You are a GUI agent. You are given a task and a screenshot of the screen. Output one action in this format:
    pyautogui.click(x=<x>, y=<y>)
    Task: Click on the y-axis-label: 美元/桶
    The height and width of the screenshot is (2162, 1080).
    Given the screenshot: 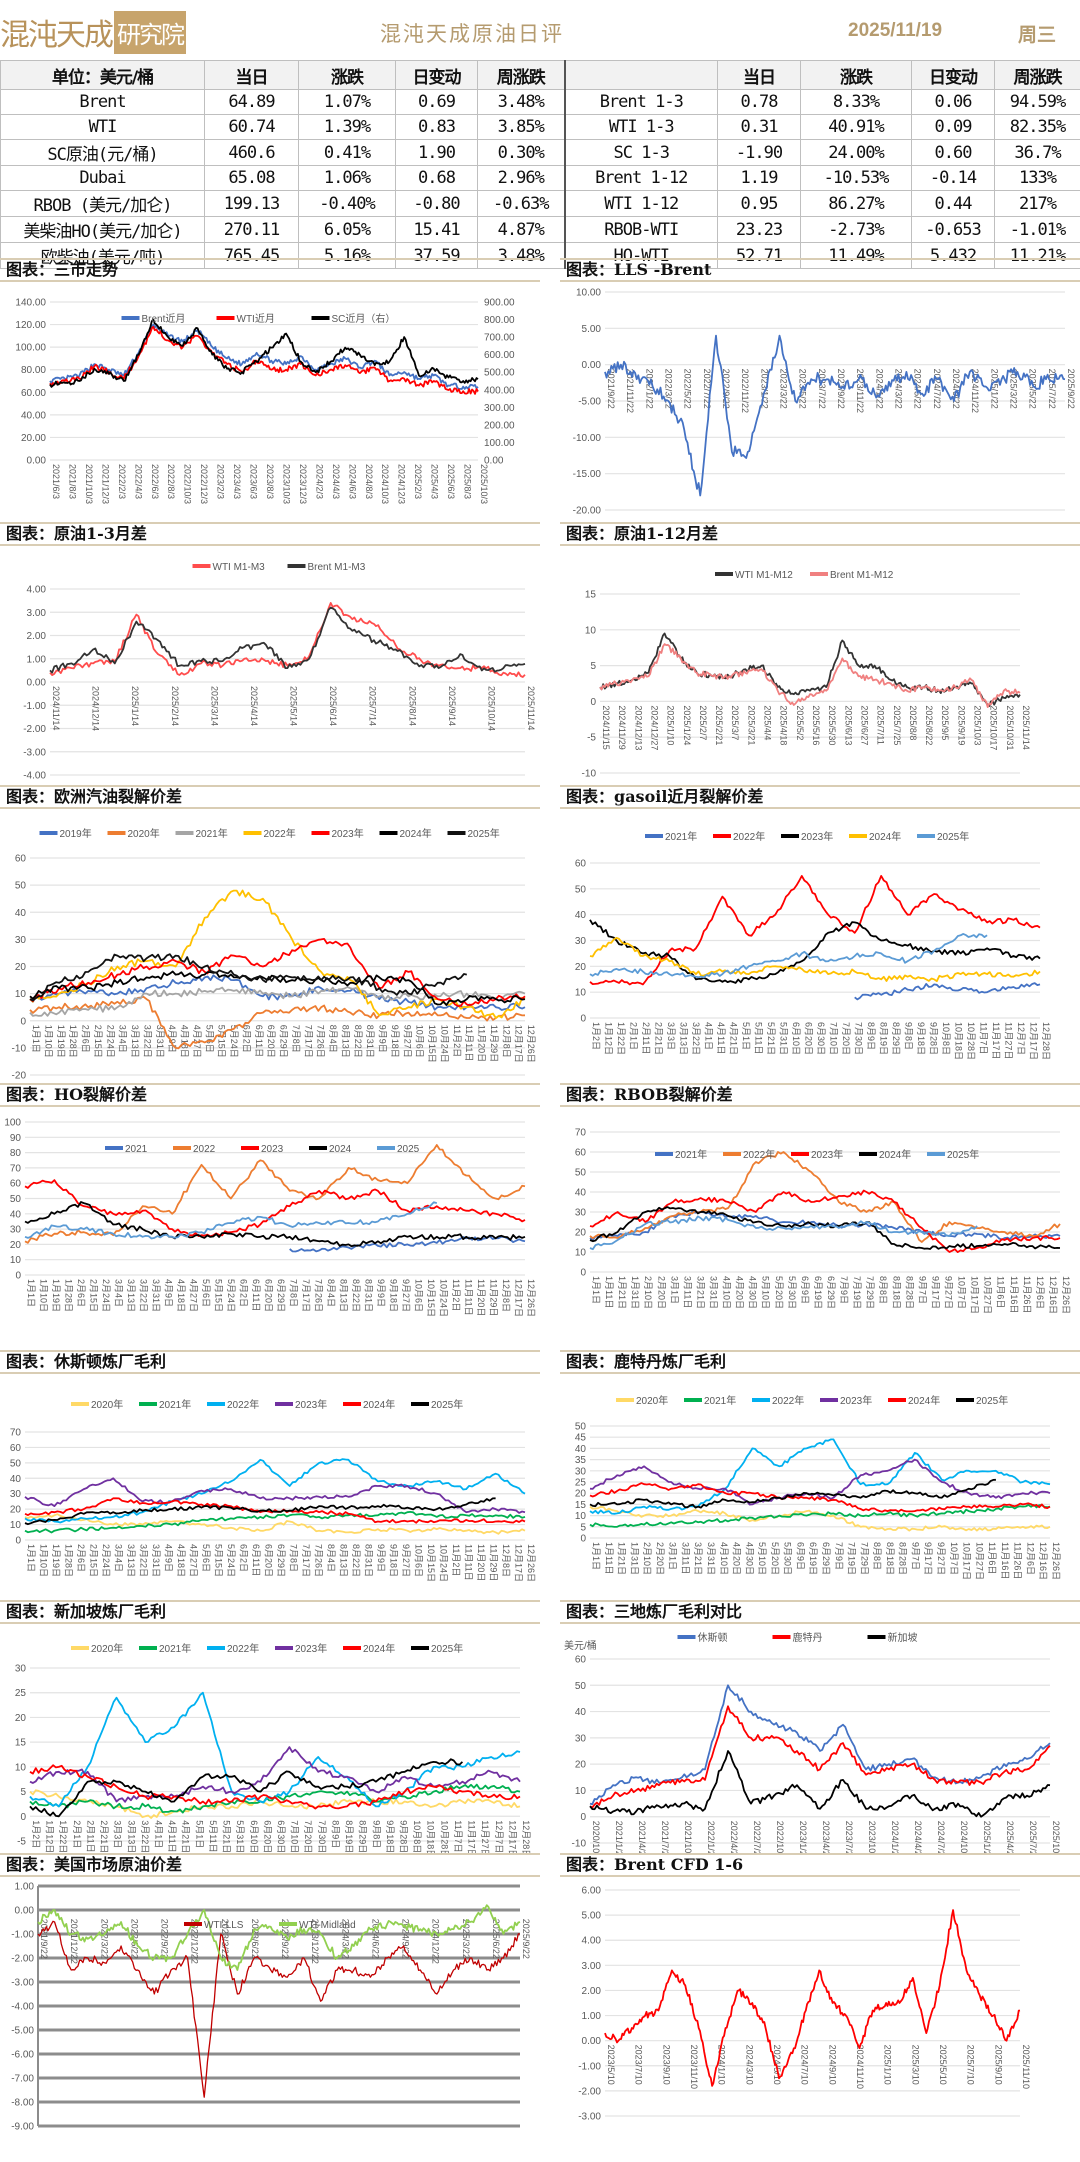 What is the action you would take?
    pyautogui.click(x=580, y=1645)
    